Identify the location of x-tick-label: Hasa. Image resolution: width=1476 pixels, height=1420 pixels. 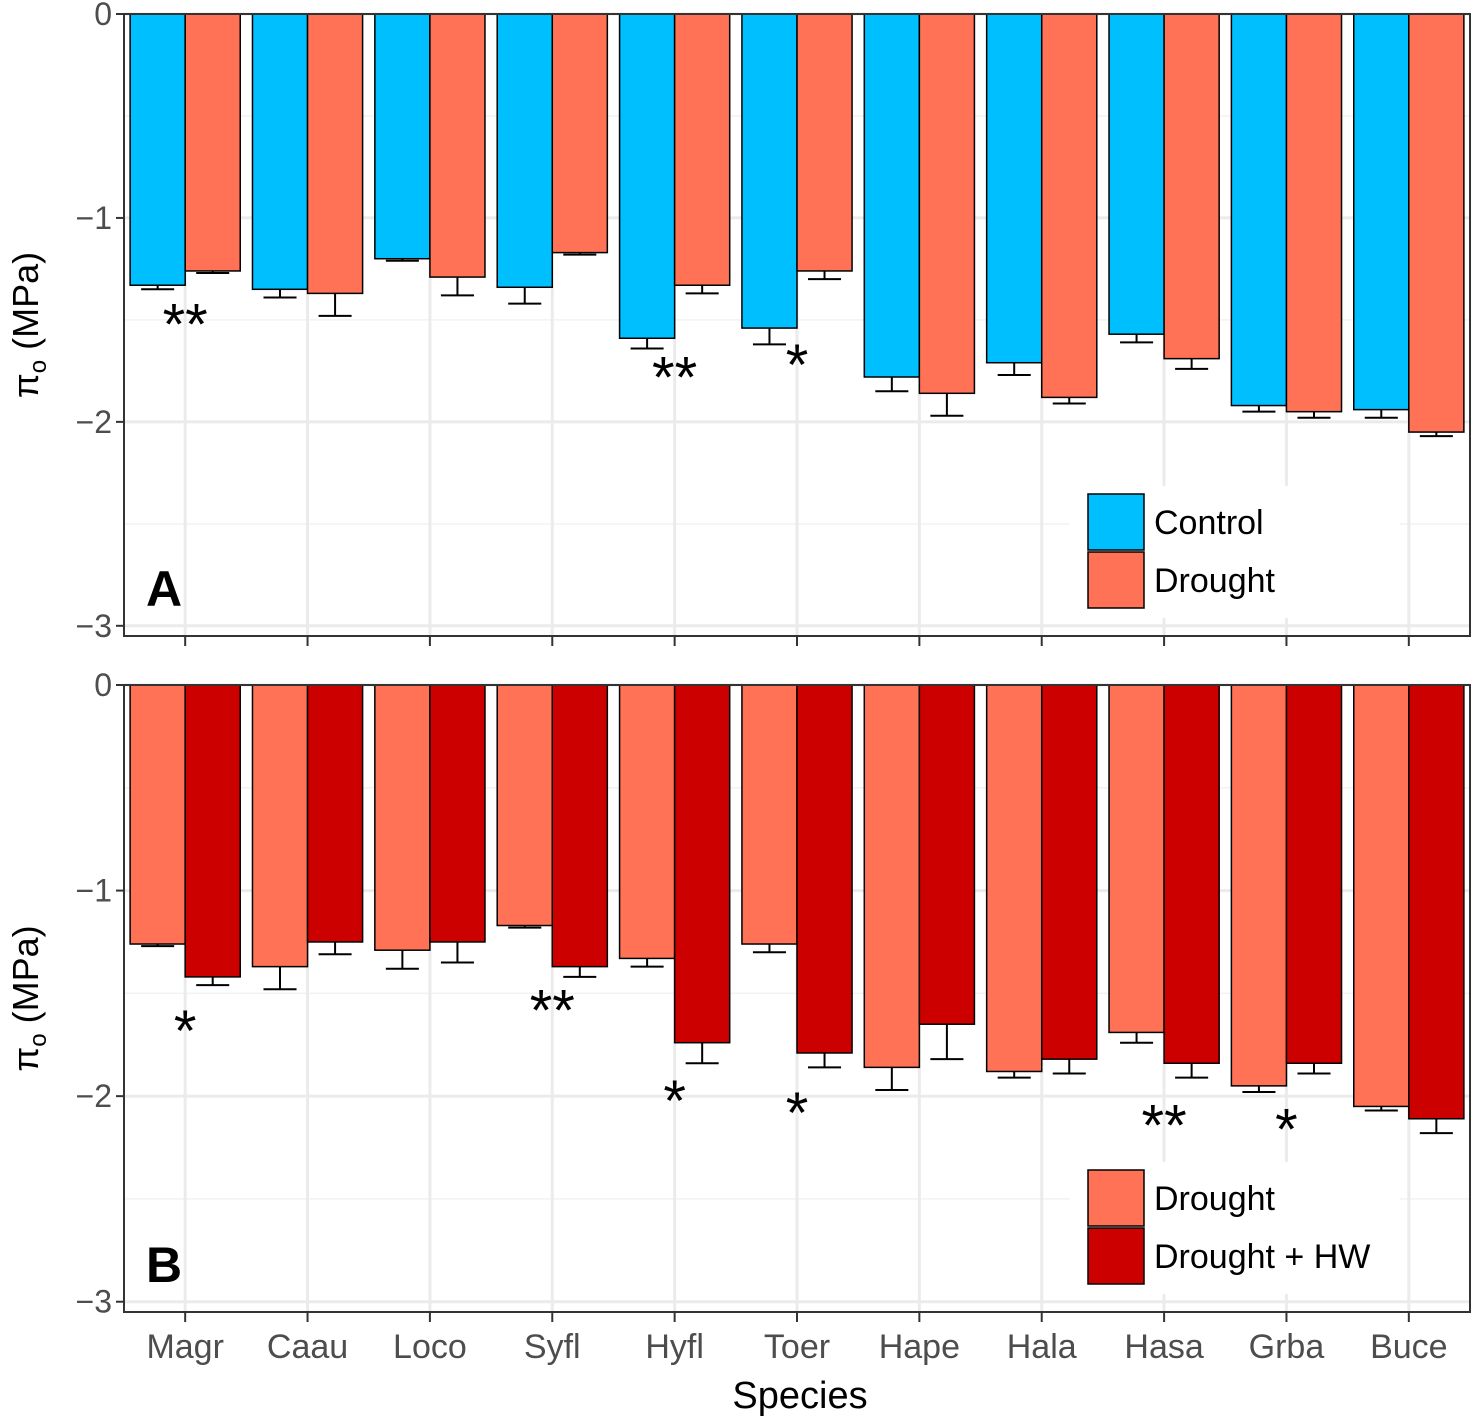
(1163, 1347).